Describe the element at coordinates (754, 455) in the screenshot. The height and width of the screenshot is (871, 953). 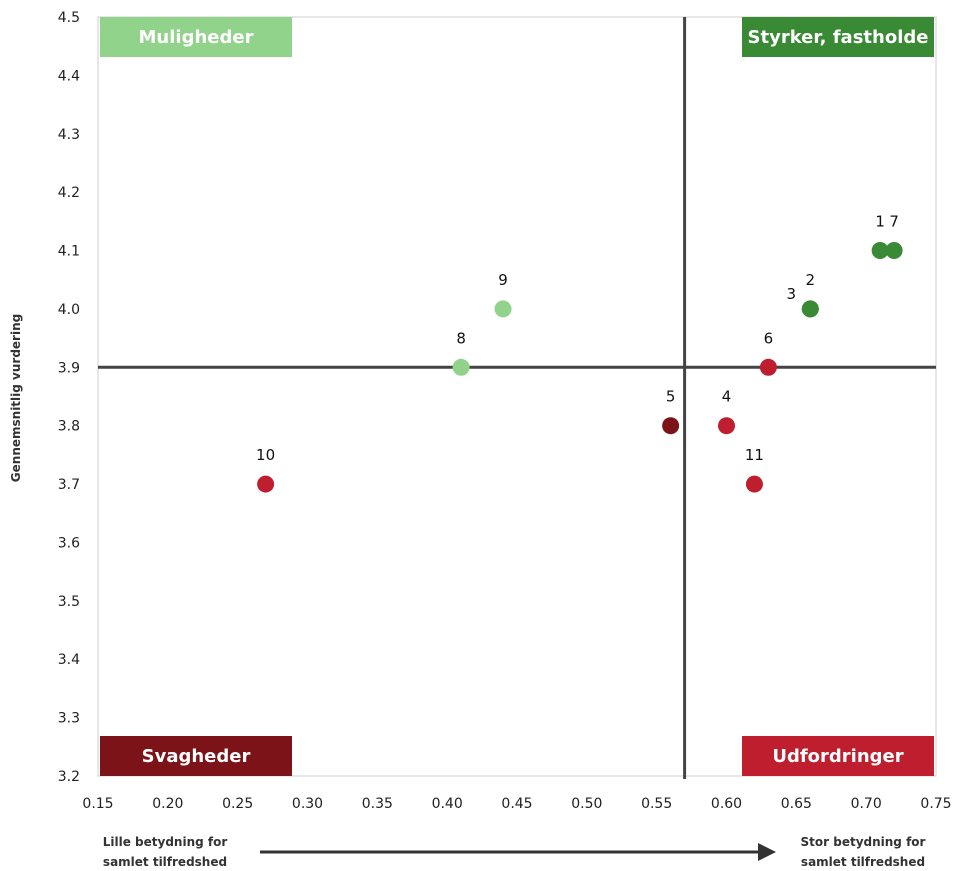
I see `data-label-11: 11` at that location.